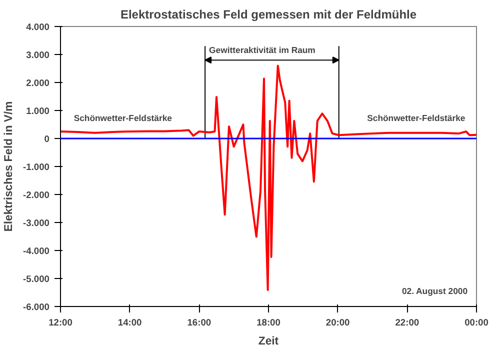 This screenshot has width=490, height=350. I want to click on x-tick-label: 00:00, so click(476, 323).